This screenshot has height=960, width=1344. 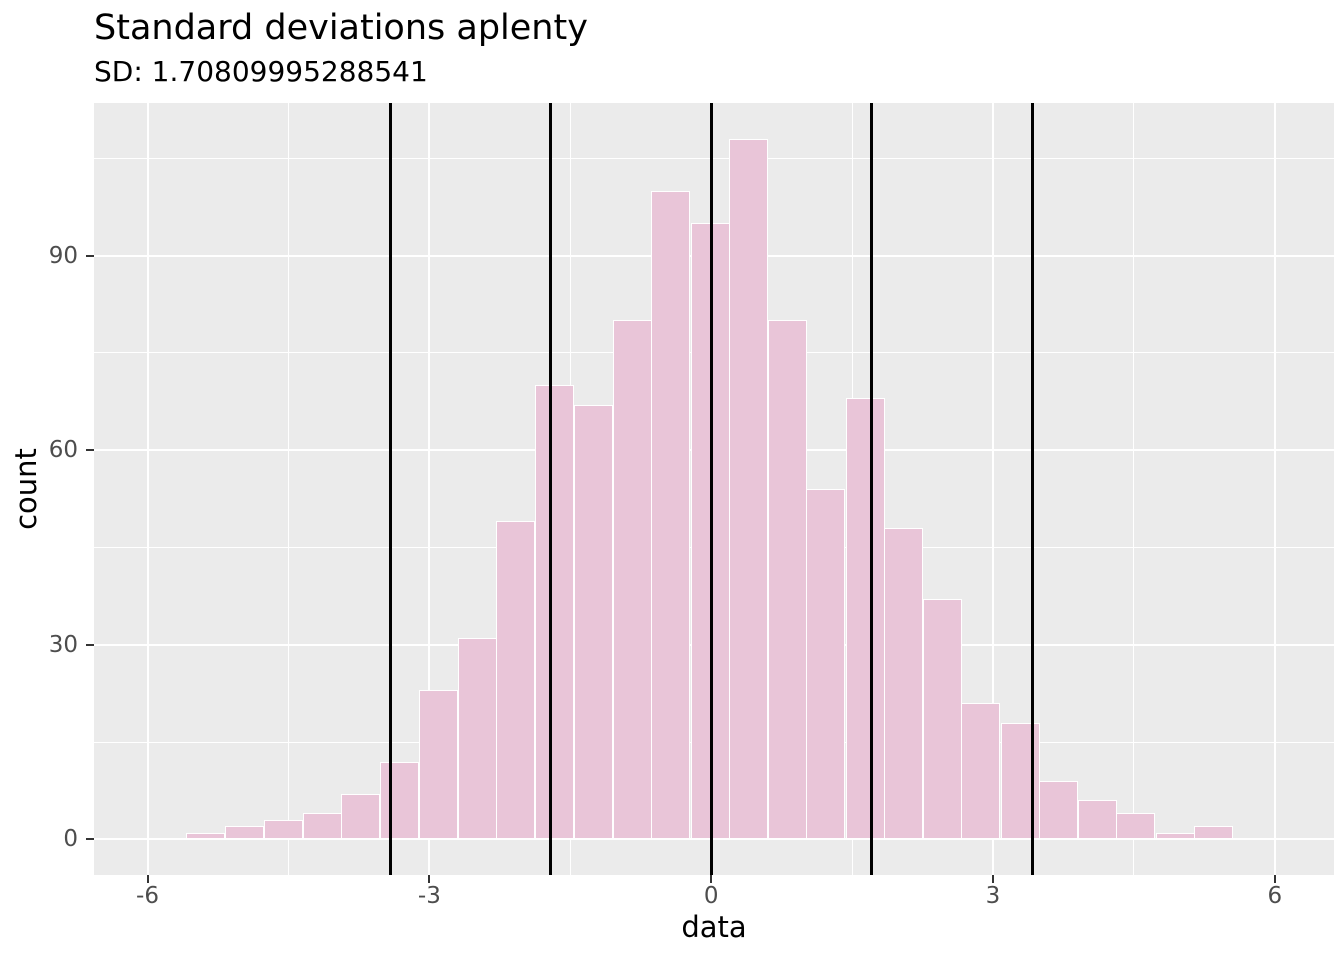 What do you see at coordinates (63, 255) in the screenshot?
I see `y-tick-label: 90` at bounding box center [63, 255].